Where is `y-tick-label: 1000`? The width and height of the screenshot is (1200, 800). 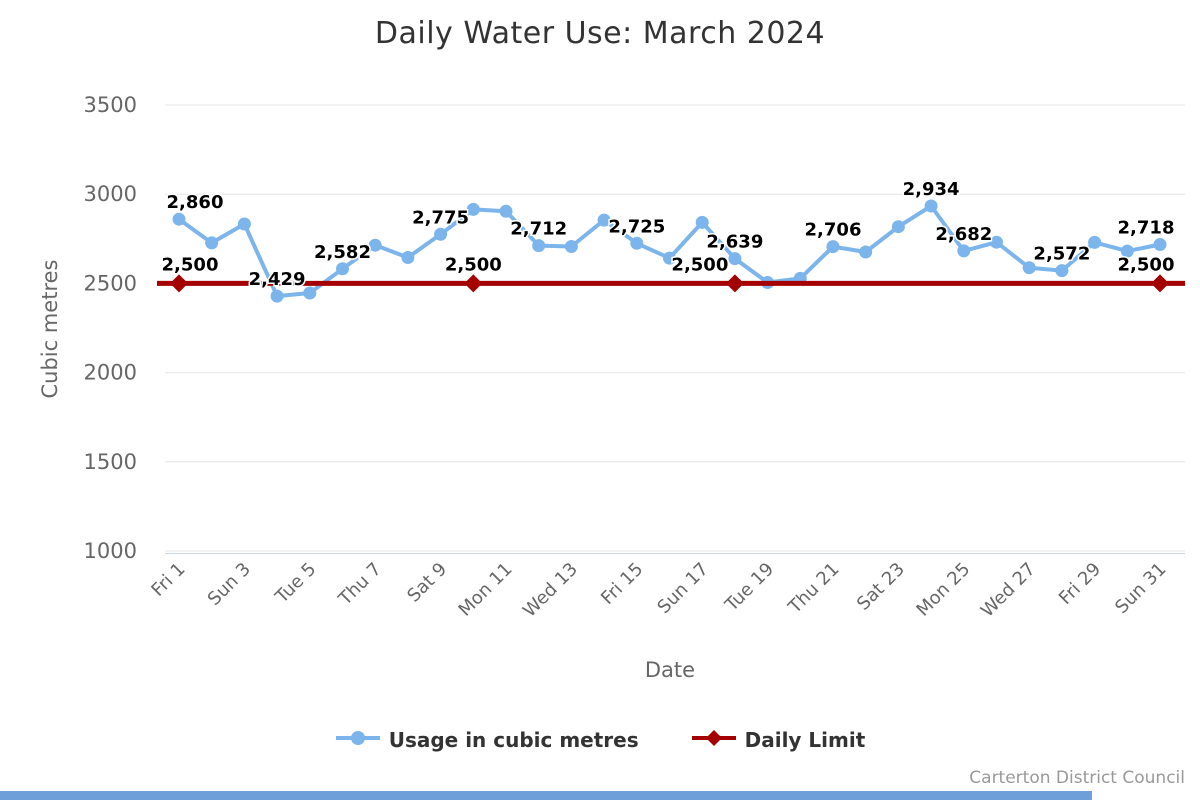 y-tick-label: 1000 is located at coordinates (110, 551).